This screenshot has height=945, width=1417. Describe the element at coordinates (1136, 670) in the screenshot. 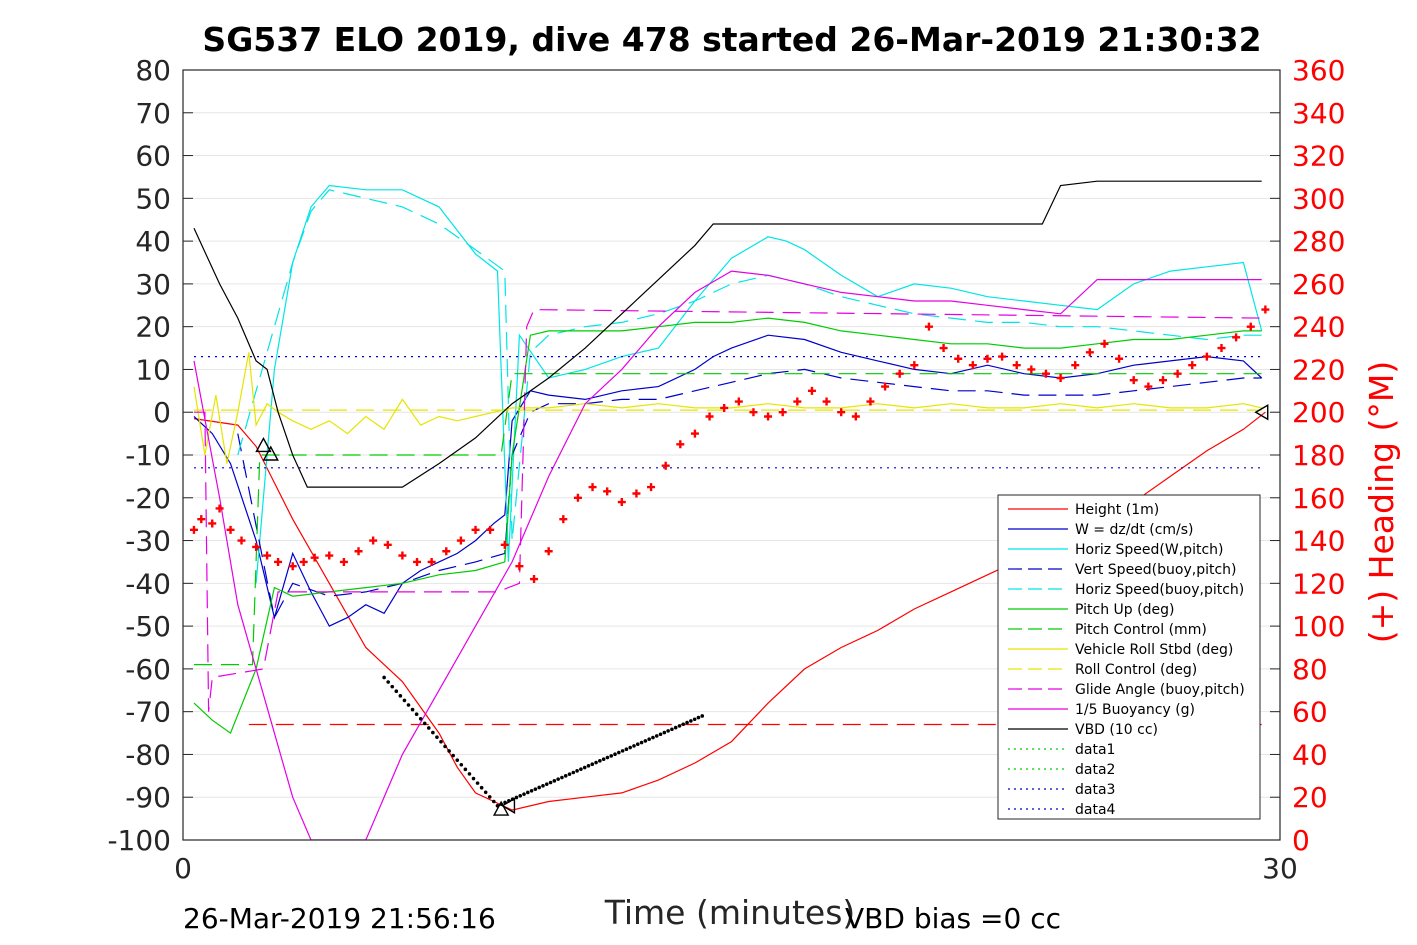

I see `legend-label: Roll Control (deg)` at that location.